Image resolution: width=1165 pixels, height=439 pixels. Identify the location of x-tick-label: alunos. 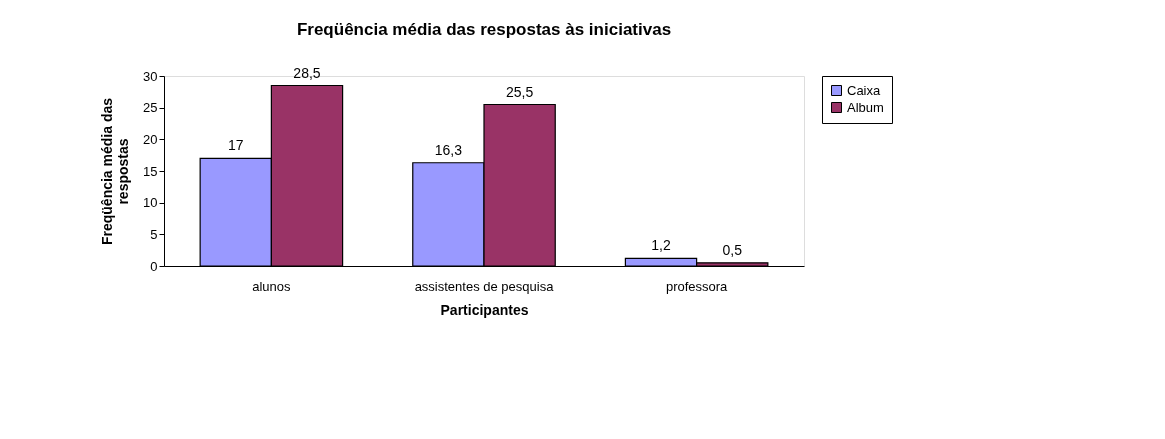
(272, 286).